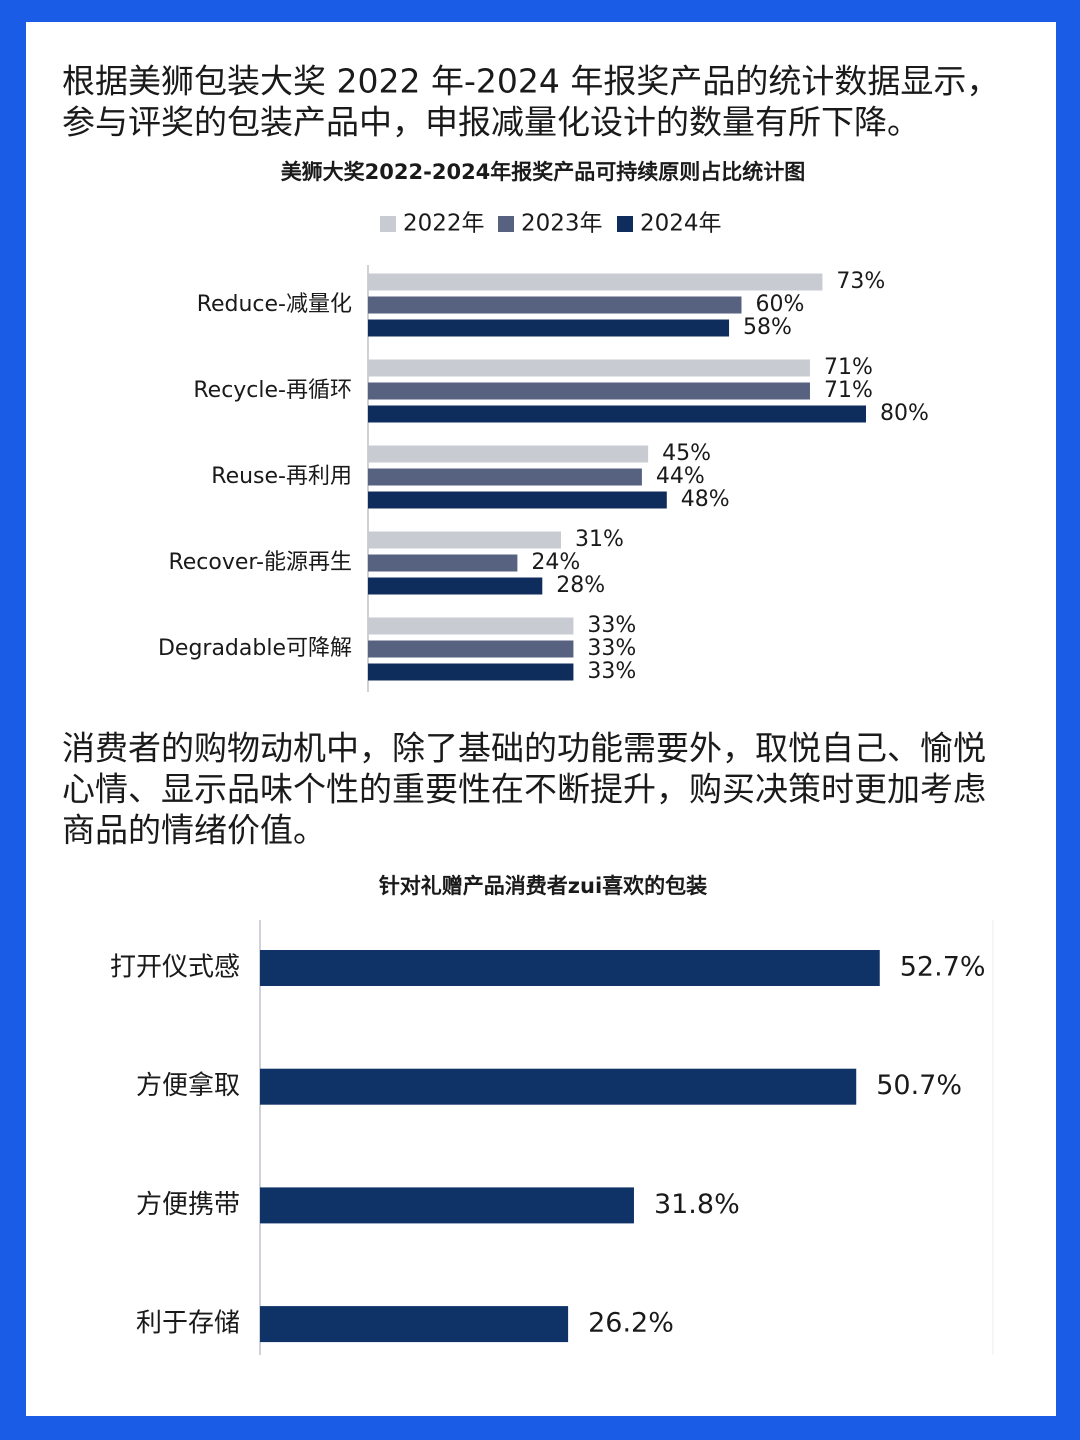 The image size is (1080, 1440). I want to click on value-label: 48%, so click(705, 499).